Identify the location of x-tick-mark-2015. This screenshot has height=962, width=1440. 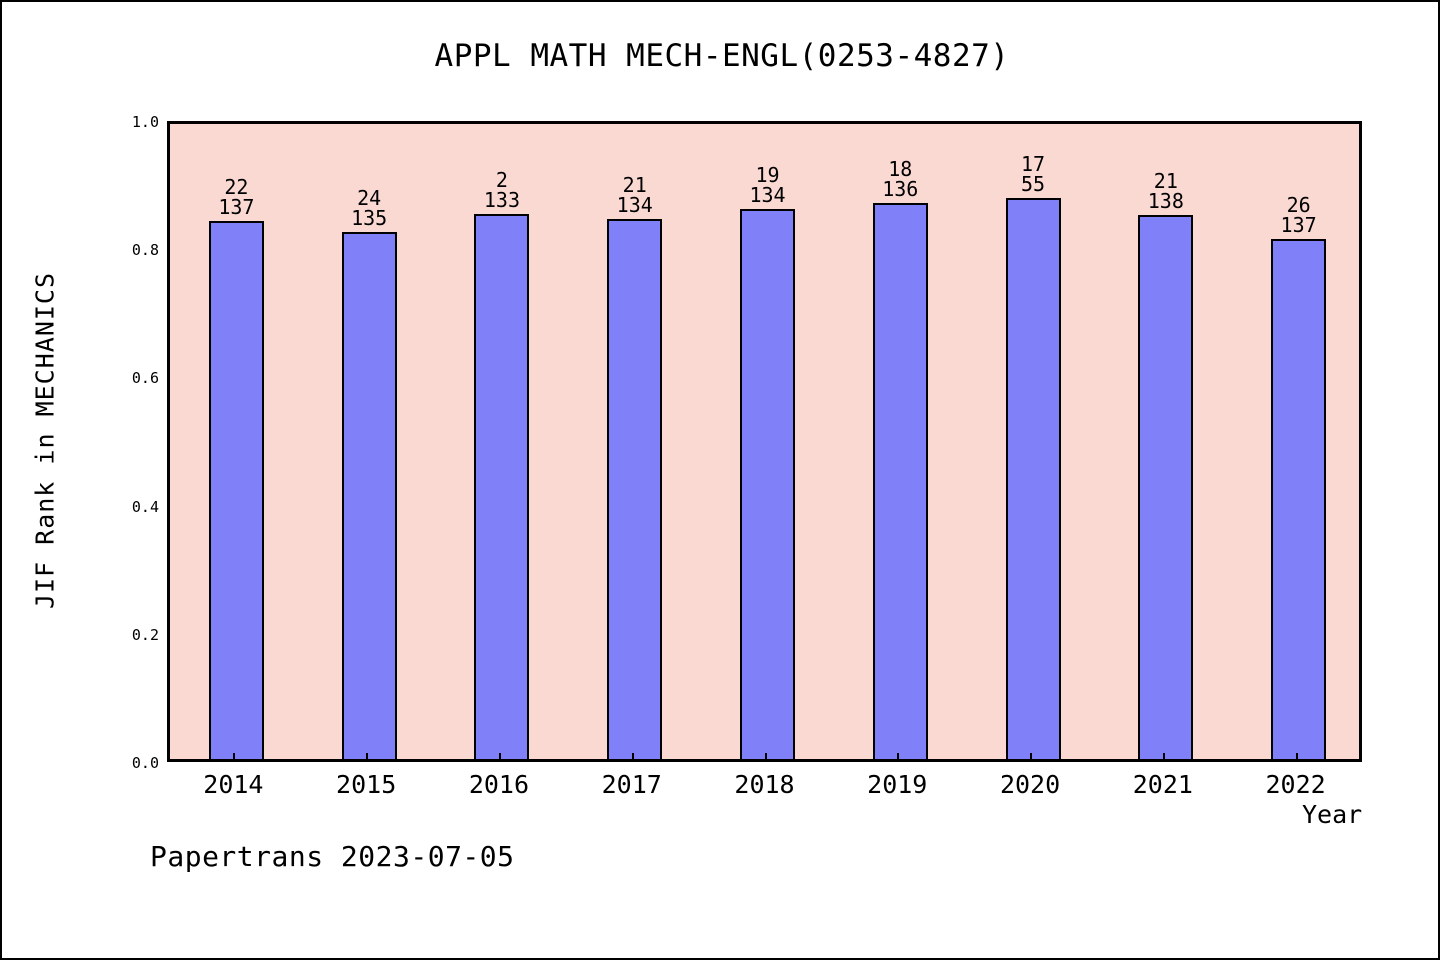
(367, 757).